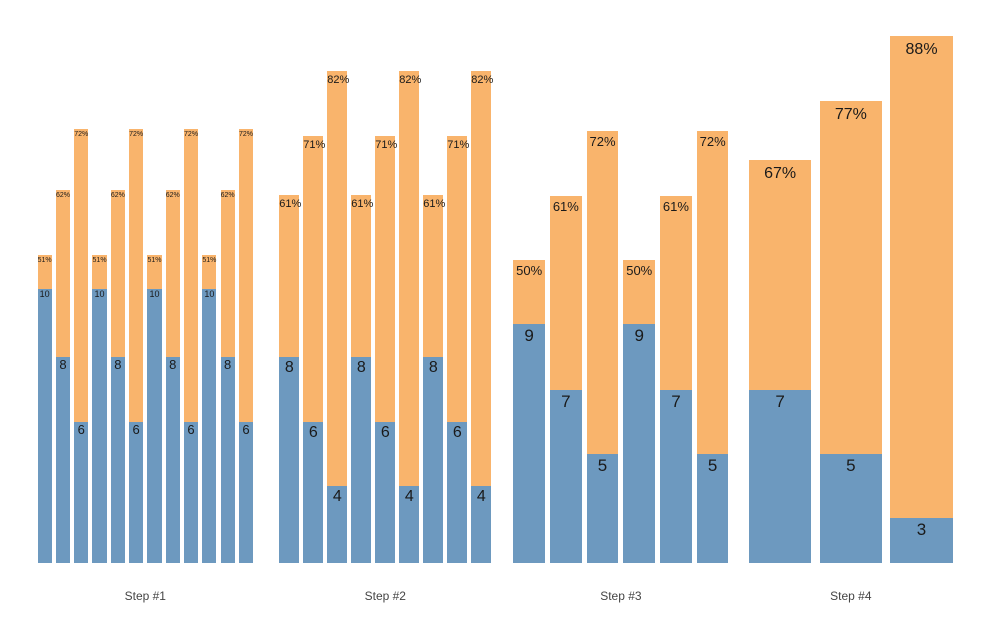 The height and width of the screenshot is (618, 1000). I want to click on stacked-bar-step2-3: 82% 4, so click(338, 317).